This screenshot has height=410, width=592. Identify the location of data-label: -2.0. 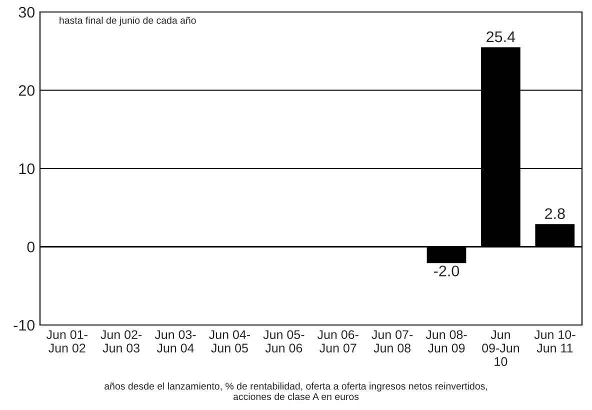
(447, 271).